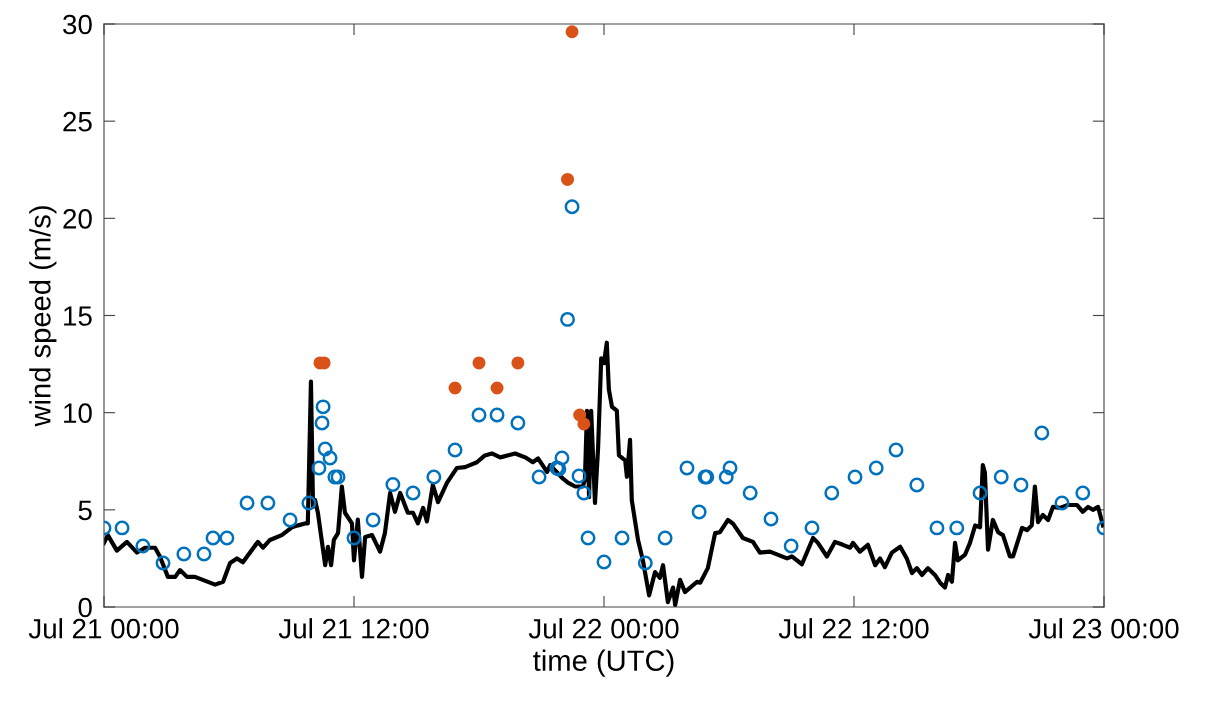 This screenshot has height=710, width=1205. Describe the element at coordinates (43, 316) in the screenshot. I see `y-axis-title: wind speed (m/s)` at that location.